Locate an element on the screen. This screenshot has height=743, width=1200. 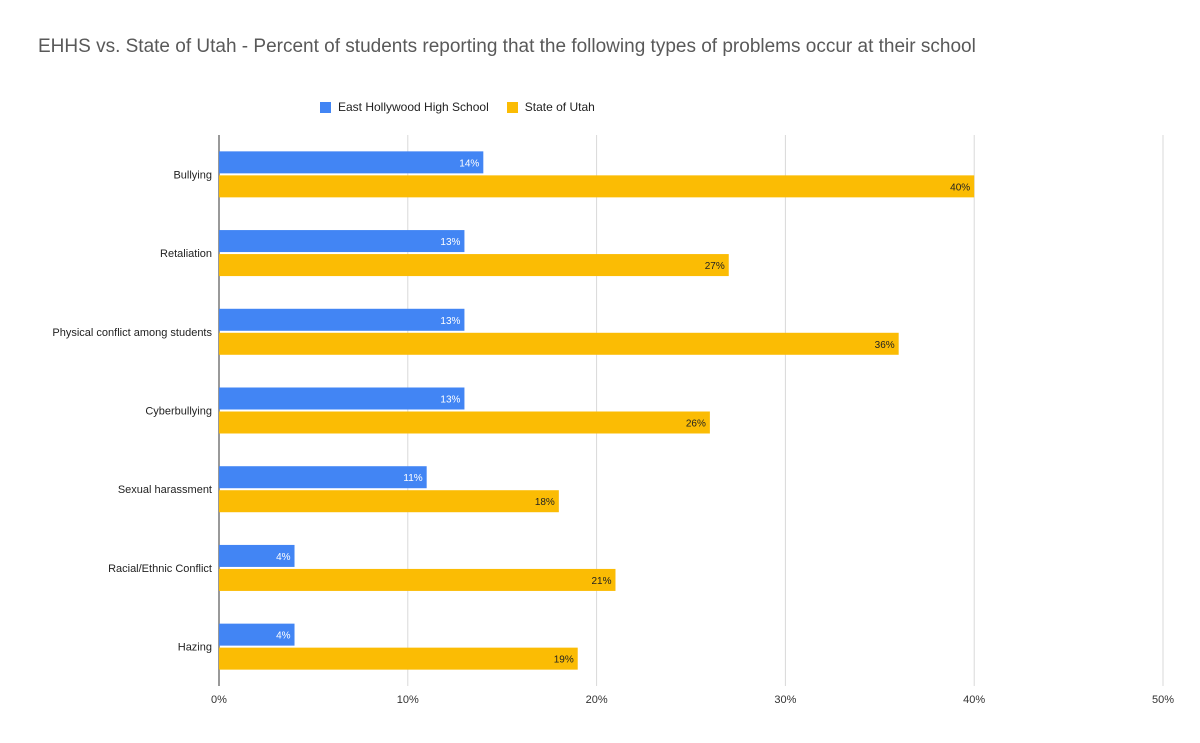
x-tick-label-10: 10% is located at coordinates (408, 700).